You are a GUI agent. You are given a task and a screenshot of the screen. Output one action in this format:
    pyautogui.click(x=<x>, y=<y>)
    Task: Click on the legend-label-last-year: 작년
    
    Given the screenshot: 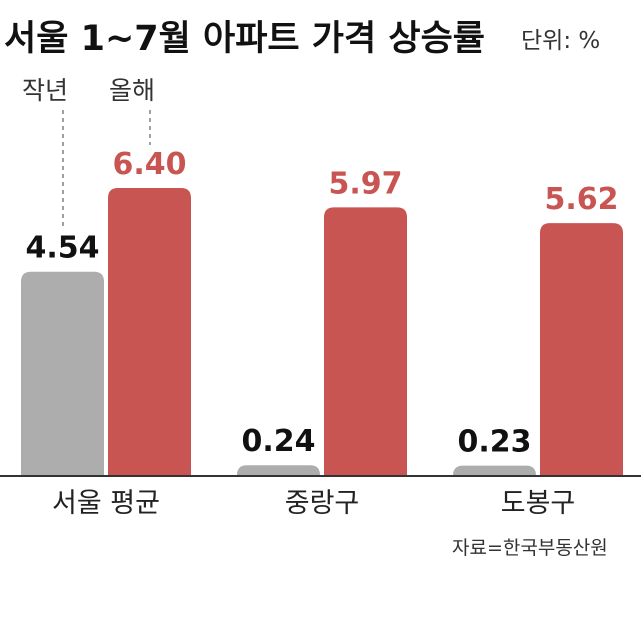 What is the action you would take?
    pyautogui.click(x=45, y=90)
    